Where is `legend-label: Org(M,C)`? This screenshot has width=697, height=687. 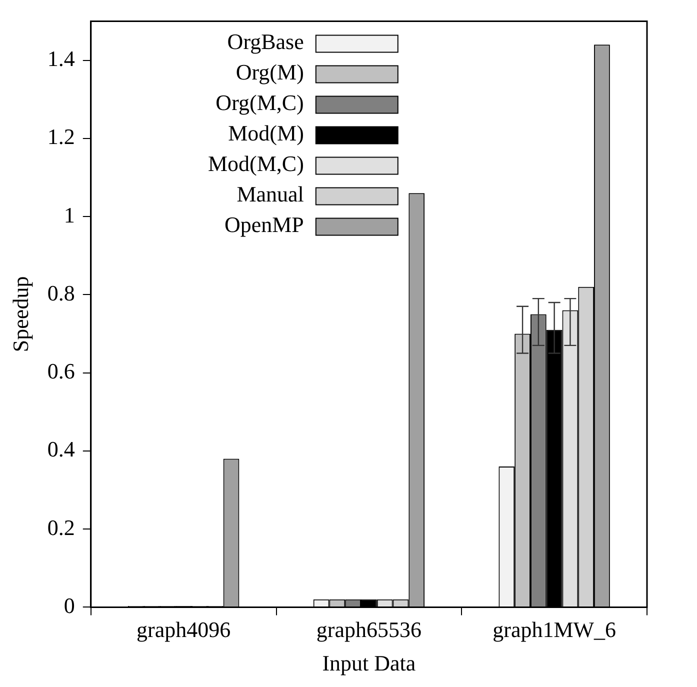
legend-label: Org(M,C) is located at coordinates (260, 102).